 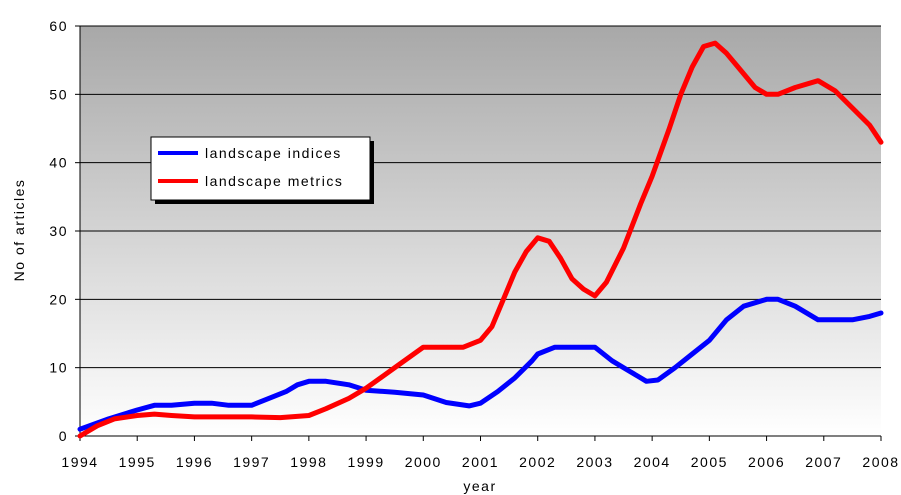 What do you see at coordinates (63, 436) in the screenshot?
I see `y-tick-label: 0` at bounding box center [63, 436].